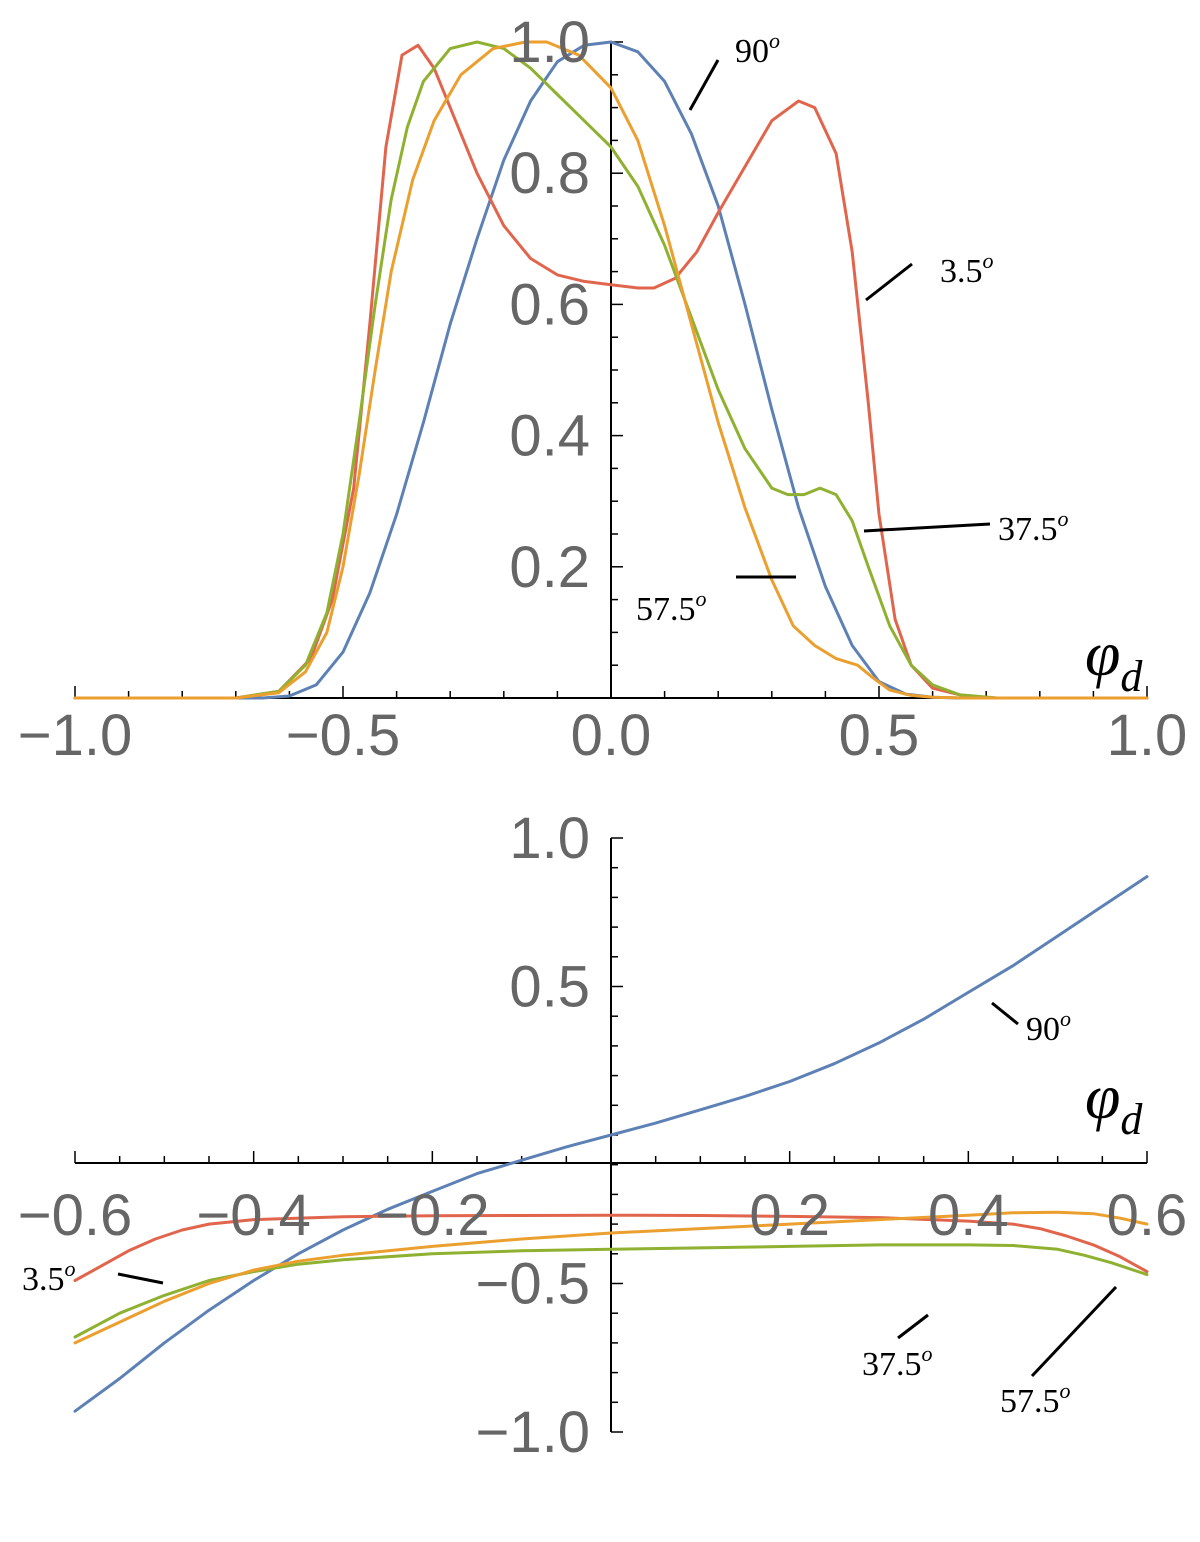  What do you see at coordinates (789, 1215) in the screenshot?
I see `x-tick-label: 0.2` at bounding box center [789, 1215].